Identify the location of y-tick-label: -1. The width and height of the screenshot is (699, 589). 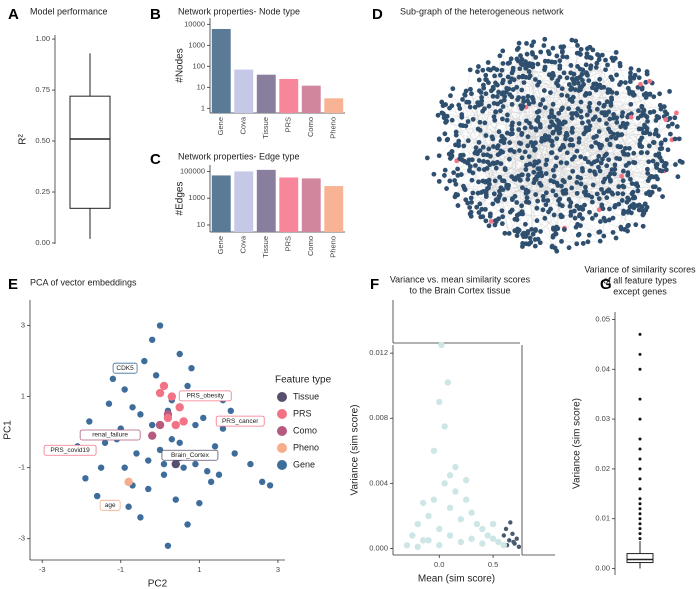
(21, 467).